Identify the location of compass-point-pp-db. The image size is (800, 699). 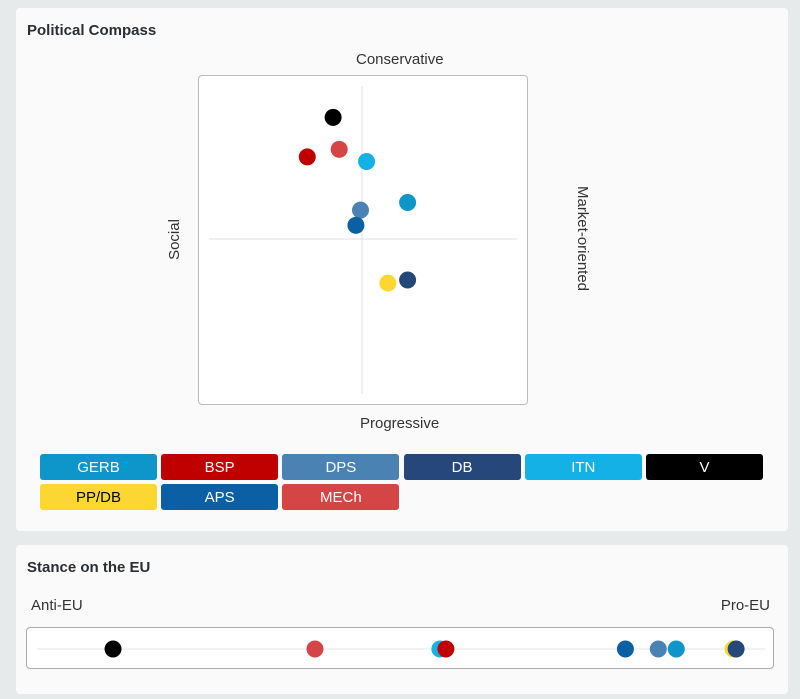
(388, 283).